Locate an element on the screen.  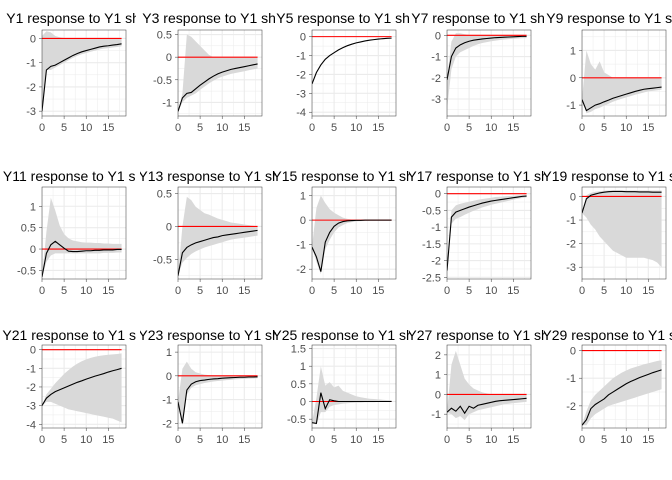
panel-title: Y5 response to Y1 shock is located at coordinates (354, 18).